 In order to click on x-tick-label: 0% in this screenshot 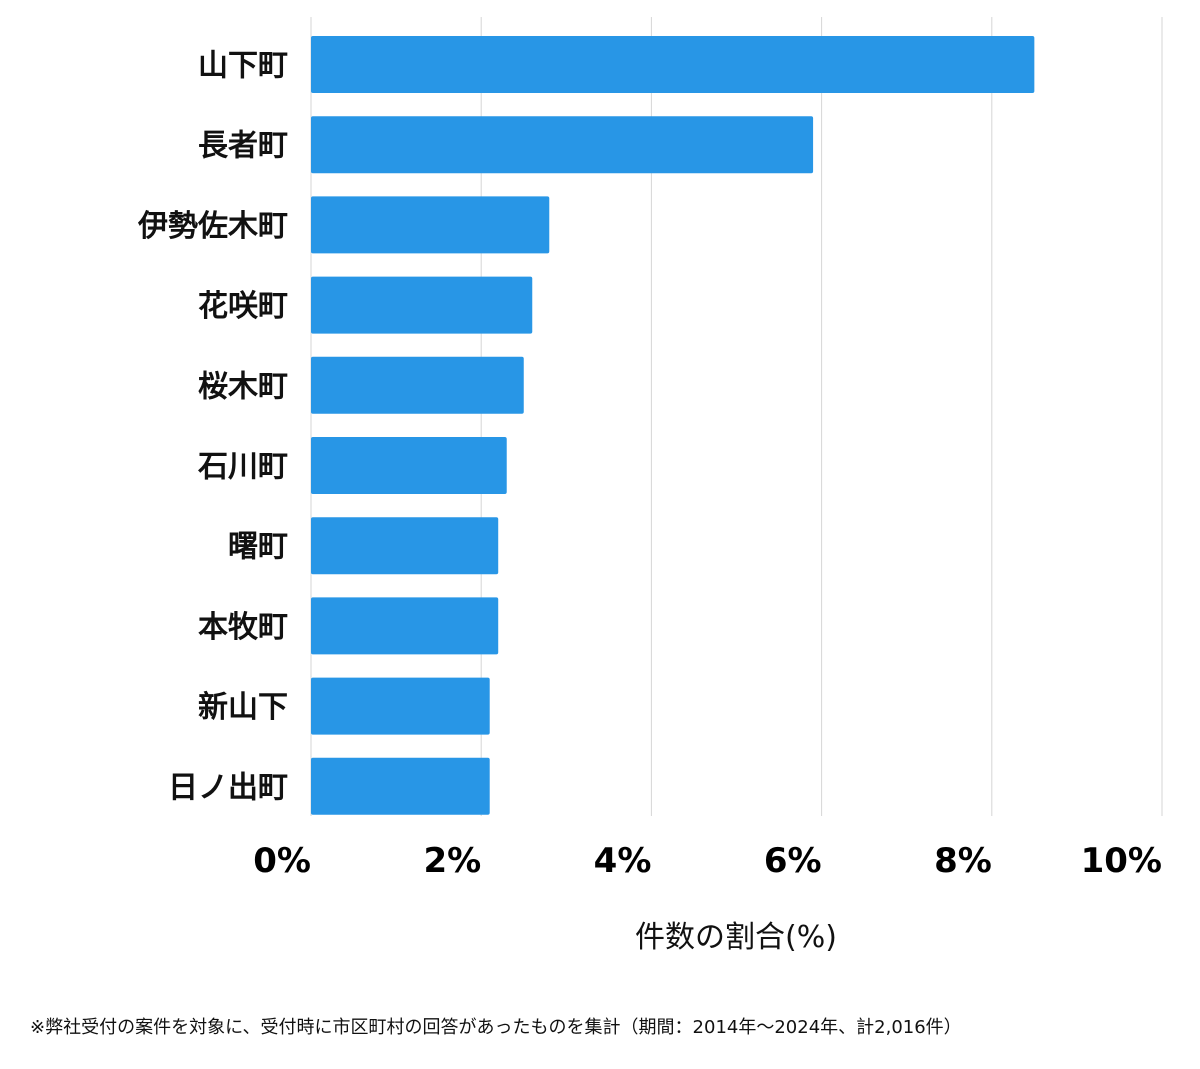, I will do `click(282, 861)`.